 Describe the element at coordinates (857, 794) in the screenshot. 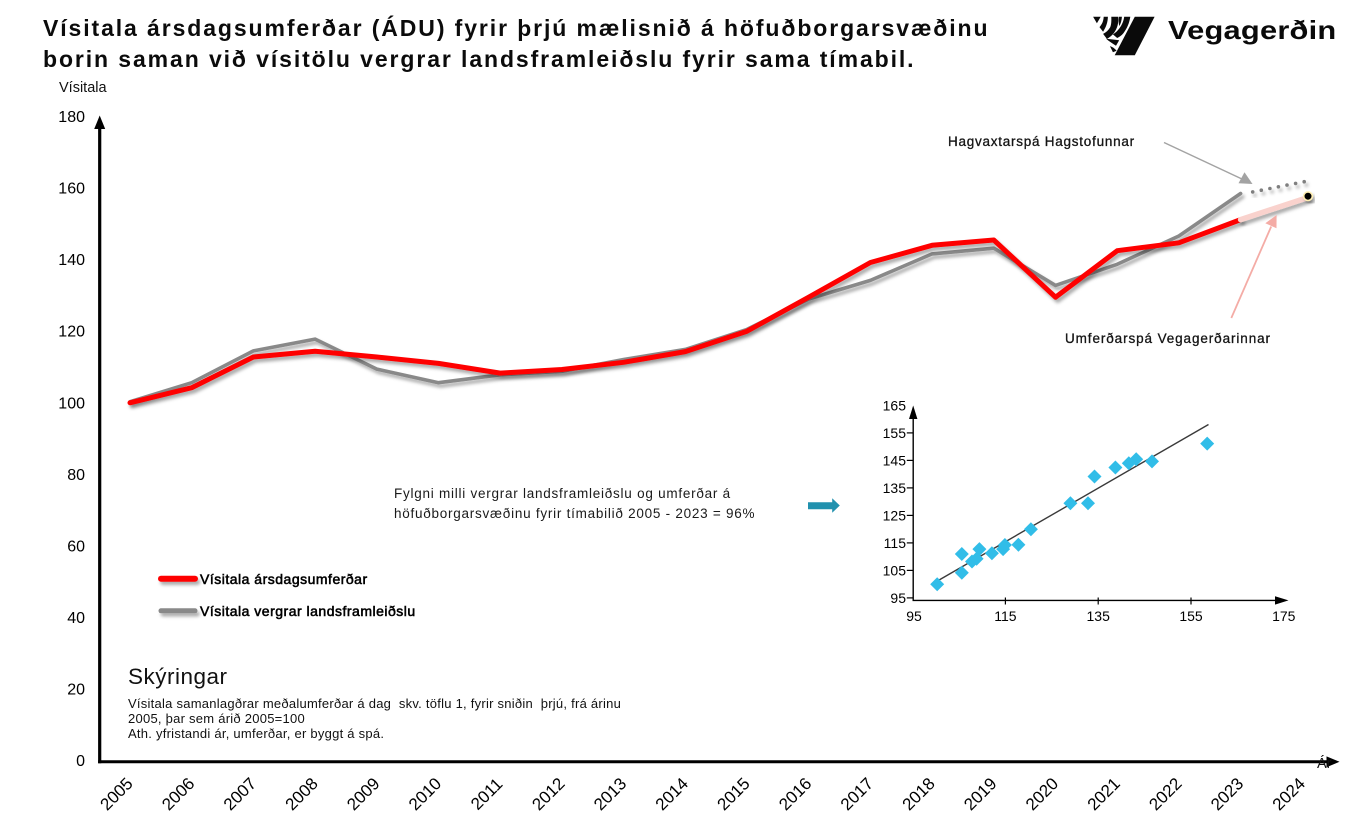

I see `svg-text: 2017` at that location.